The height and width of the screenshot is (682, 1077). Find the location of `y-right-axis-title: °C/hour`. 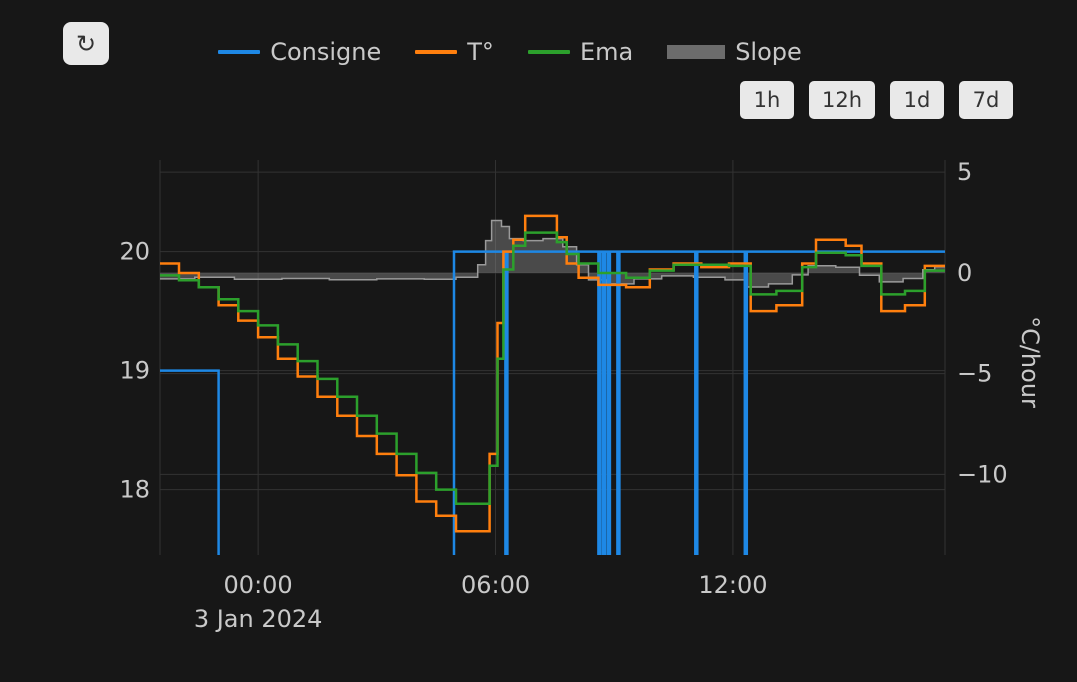

y-right-axis-title: °C/hour is located at coordinates (1030, 362).